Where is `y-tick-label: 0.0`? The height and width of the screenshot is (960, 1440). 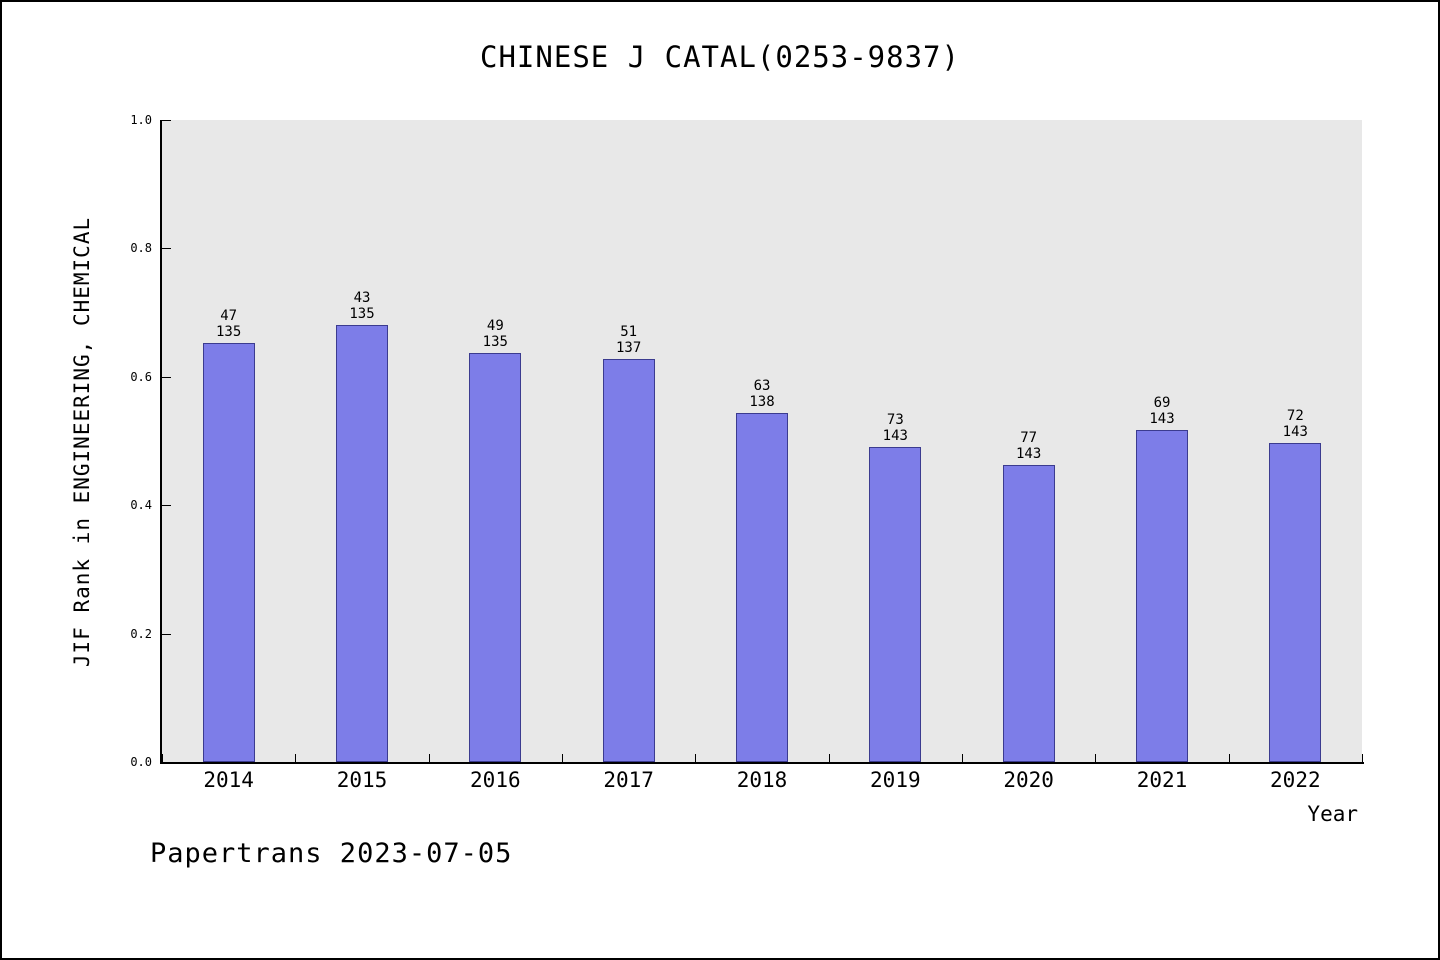 y-tick-label: 0.0 is located at coordinates (141, 762).